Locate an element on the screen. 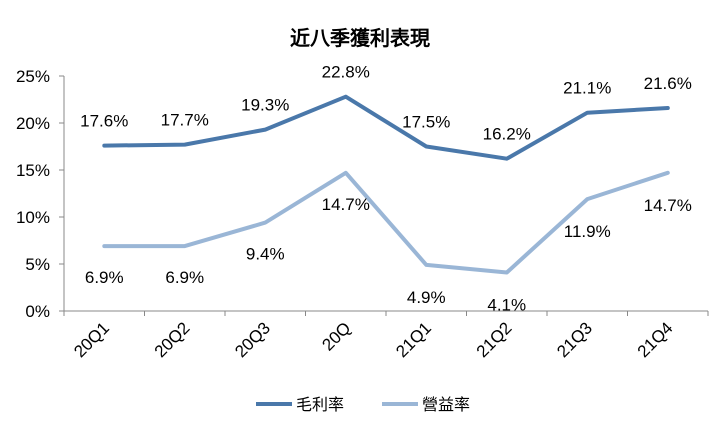 This screenshot has height=434, width=720. x-tick-label: 20Q is located at coordinates (336, 336).